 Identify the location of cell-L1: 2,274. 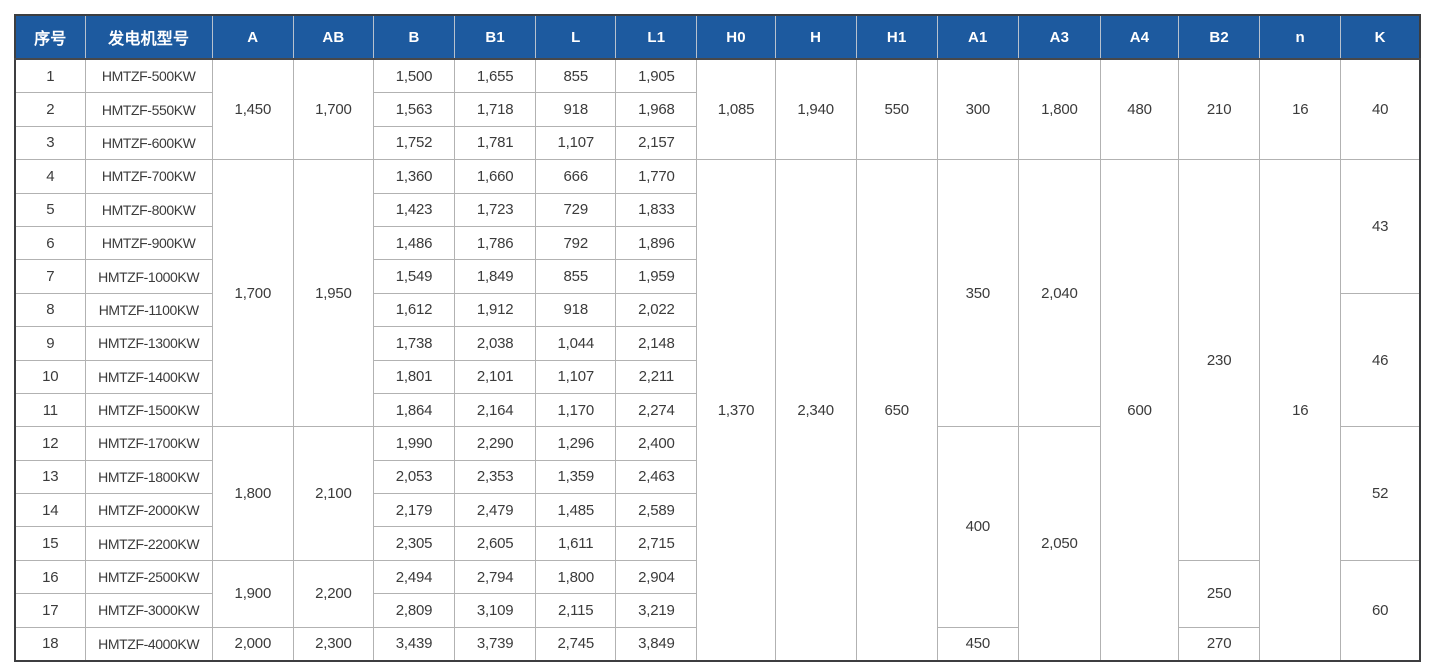
(656, 410).